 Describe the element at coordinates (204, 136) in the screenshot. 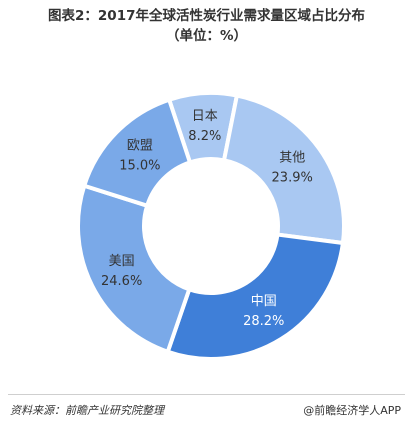

I see `slice-value-label-0: 8.2%` at that location.